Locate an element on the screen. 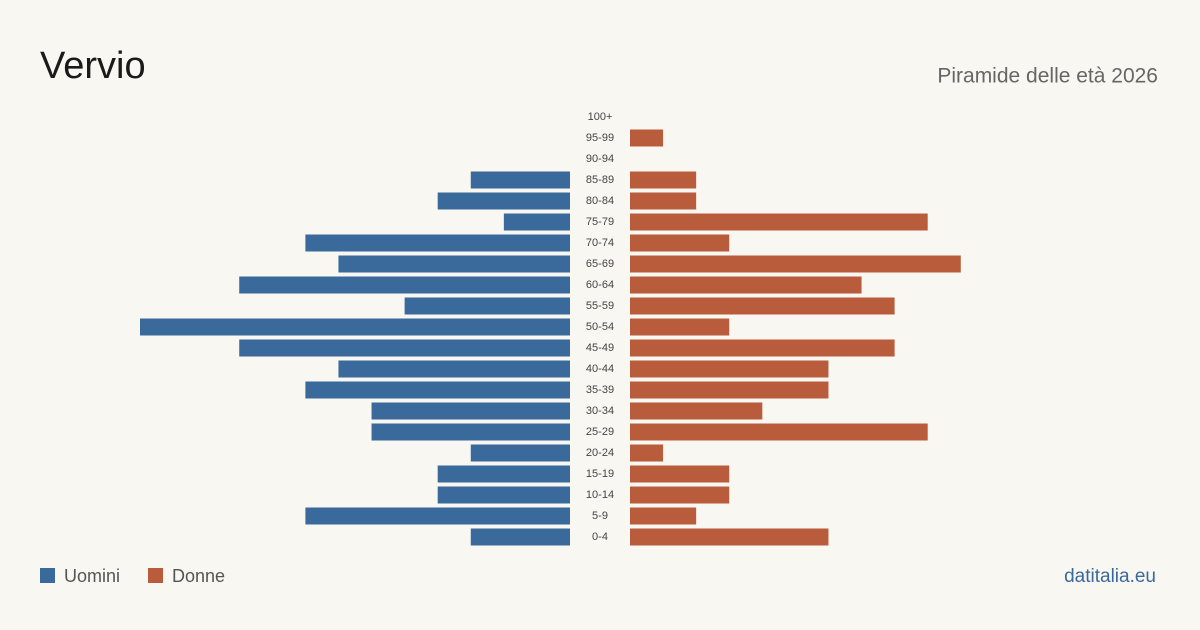 The image size is (1200, 630). age-label: 25-29 is located at coordinates (600, 432).